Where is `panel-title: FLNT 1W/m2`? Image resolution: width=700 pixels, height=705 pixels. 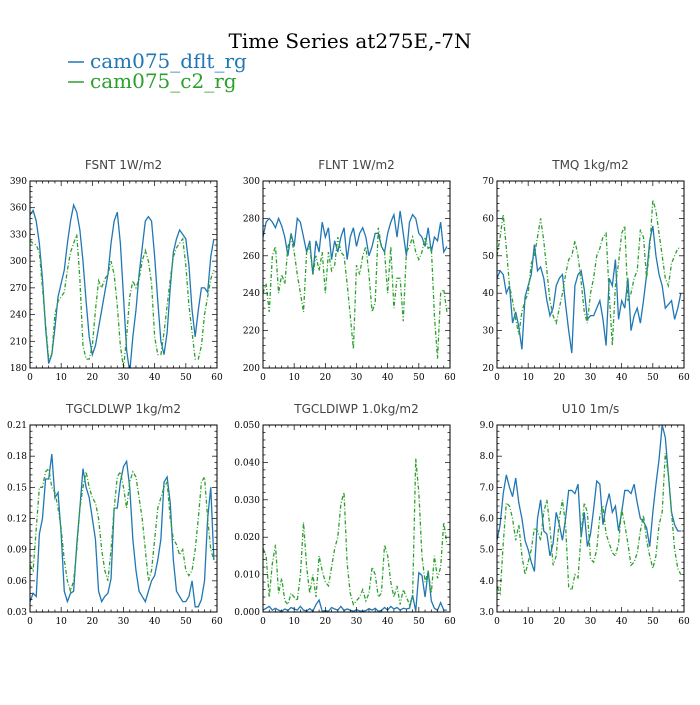
panel-title: FLNT 1W/m2 is located at coordinates (356, 165).